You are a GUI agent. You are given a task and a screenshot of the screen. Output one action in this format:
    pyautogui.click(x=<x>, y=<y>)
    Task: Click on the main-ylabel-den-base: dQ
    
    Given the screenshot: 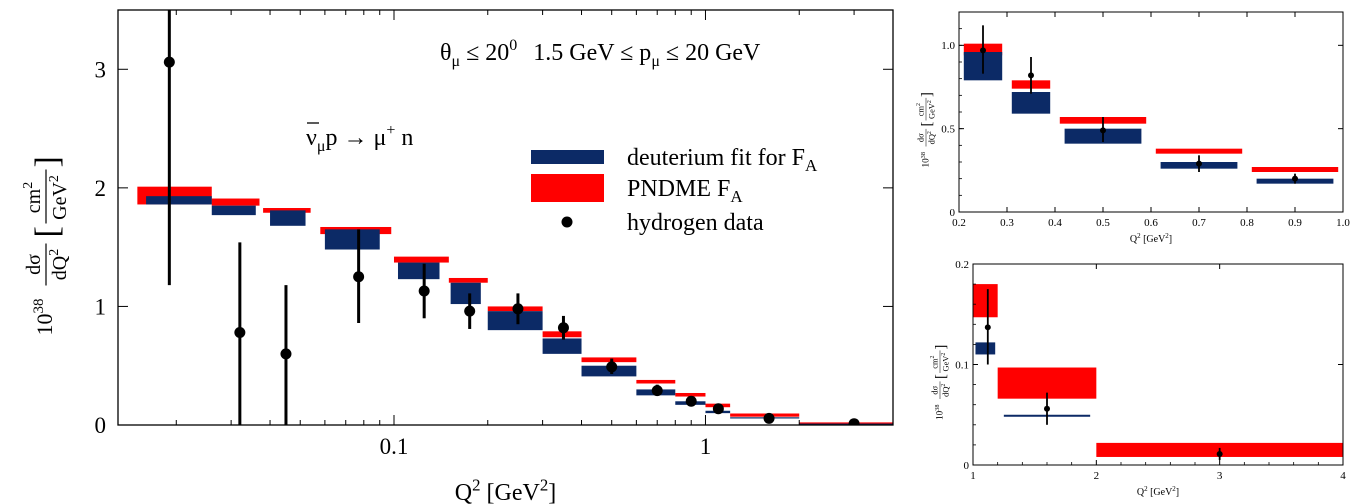 What is the action you would take?
    pyautogui.click(x=60, y=267)
    